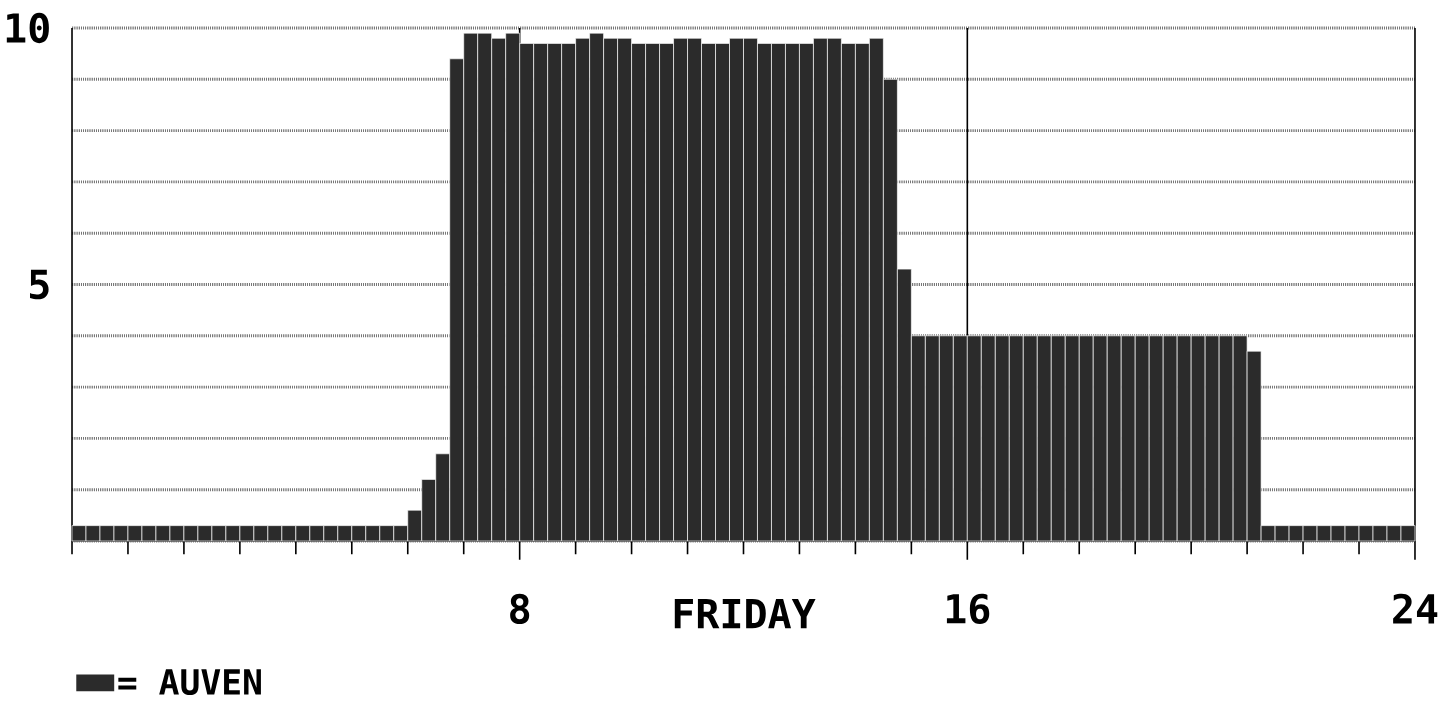  What do you see at coordinates (520, 608) in the screenshot?
I see `x-tick-label: 8` at bounding box center [520, 608].